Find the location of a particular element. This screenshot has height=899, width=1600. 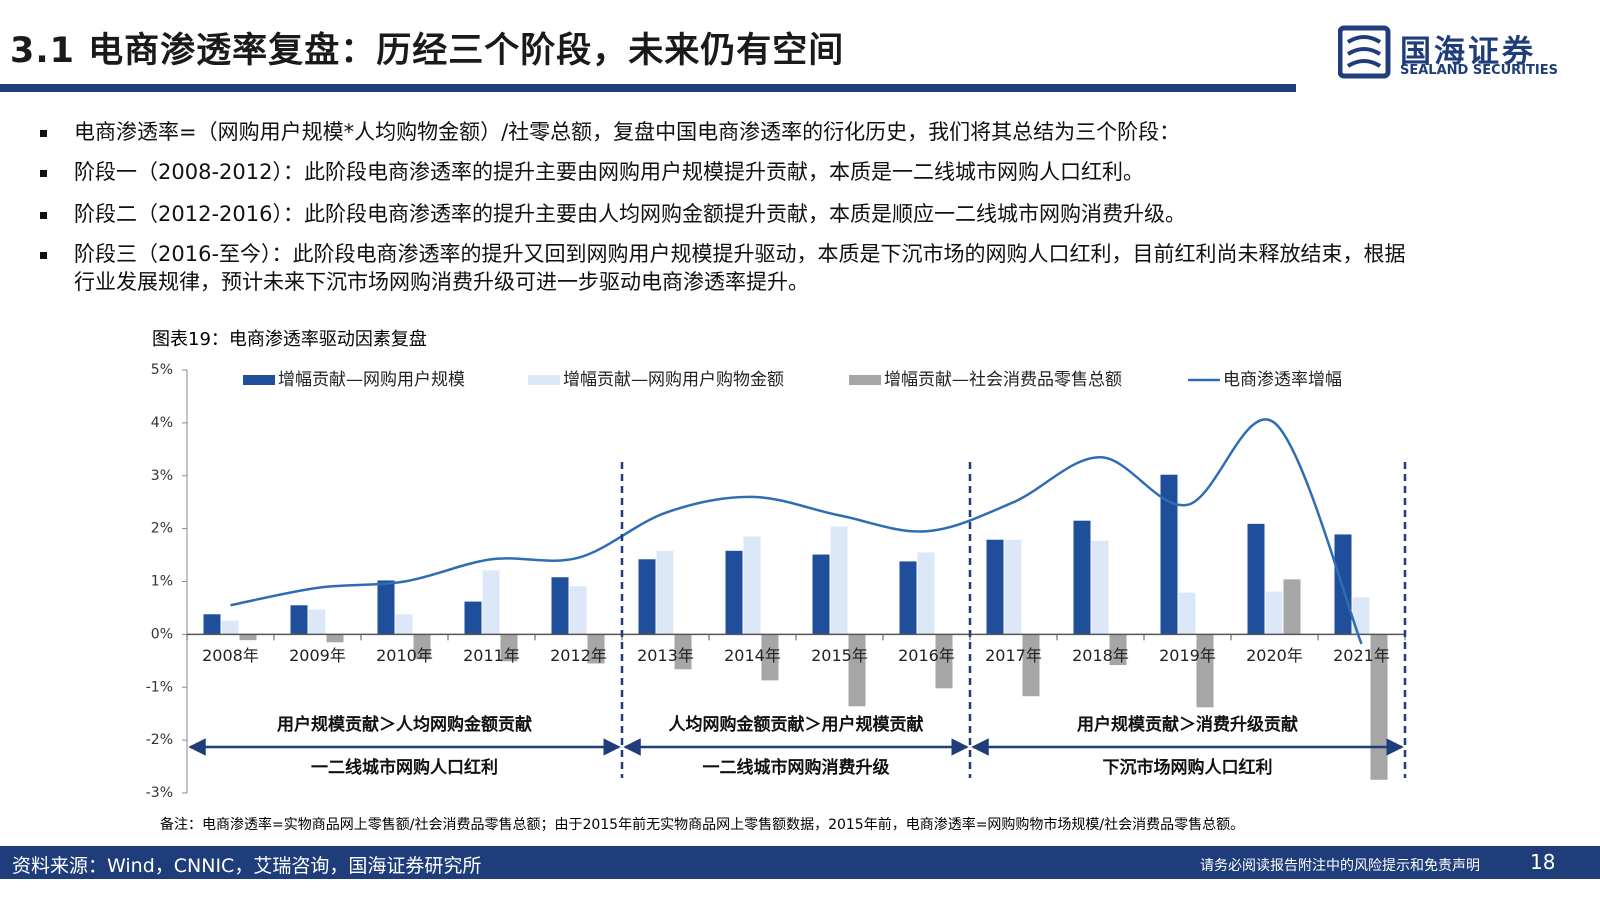

phase-bottom: 一二线城市网购消费升级 is located at coordinates (796, 767).